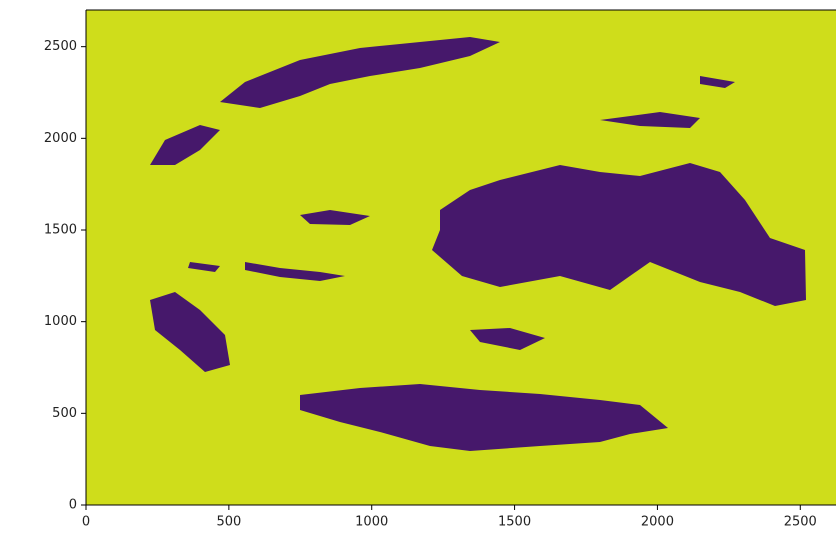 This screenshot has width=836, height=546. I want to click on x-tick-label: 2500, so click(800, 522).